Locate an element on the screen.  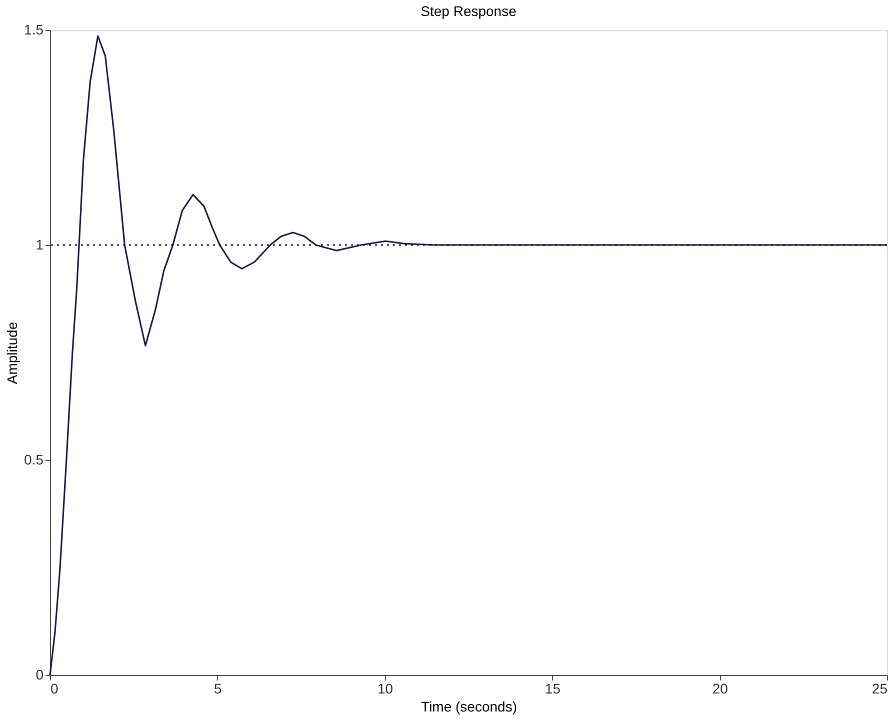
x-axis-title: Time (seconds) is located at coordinates (469, 706).